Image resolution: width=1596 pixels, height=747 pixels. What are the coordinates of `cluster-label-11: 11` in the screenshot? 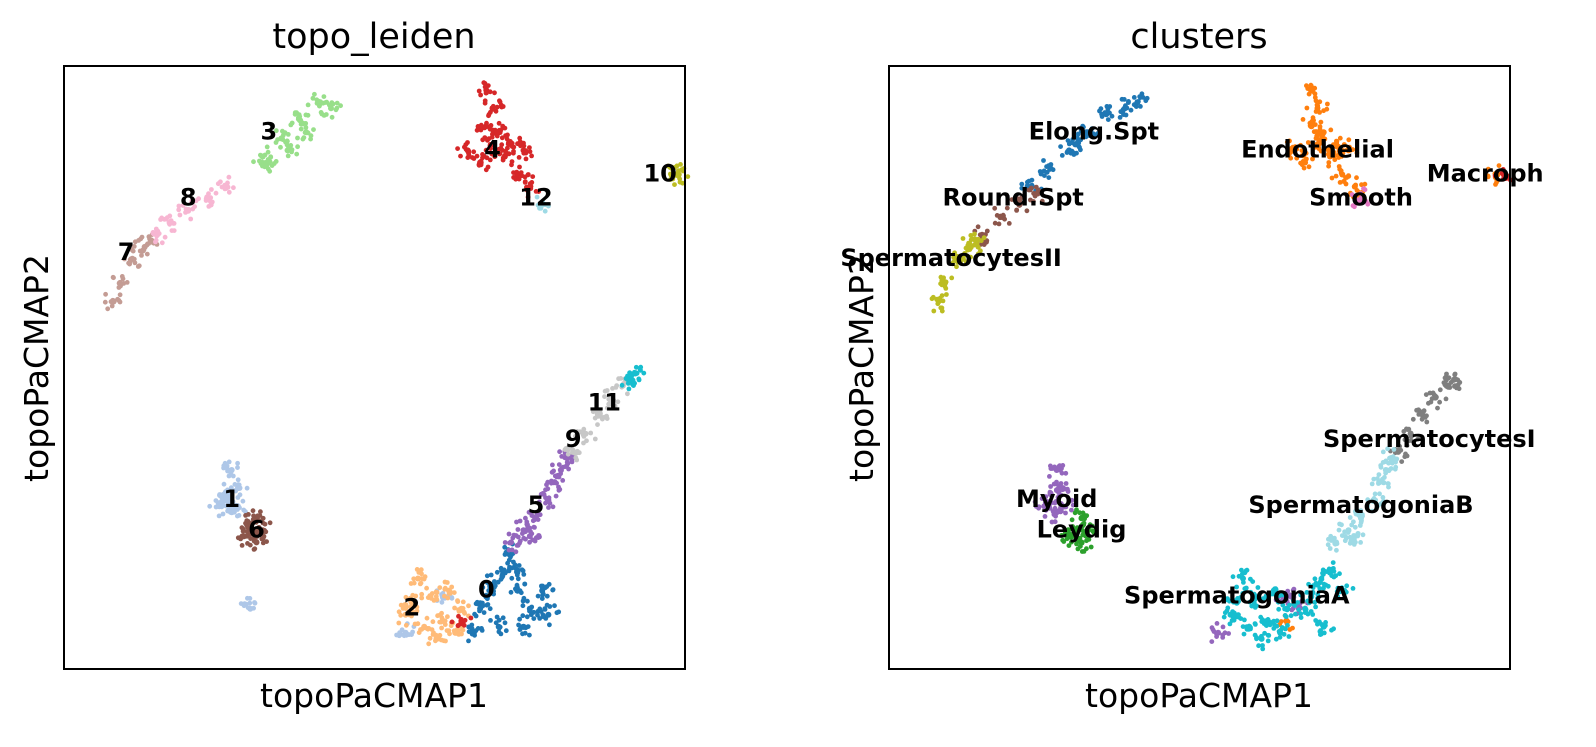 It's located at (604, 403).